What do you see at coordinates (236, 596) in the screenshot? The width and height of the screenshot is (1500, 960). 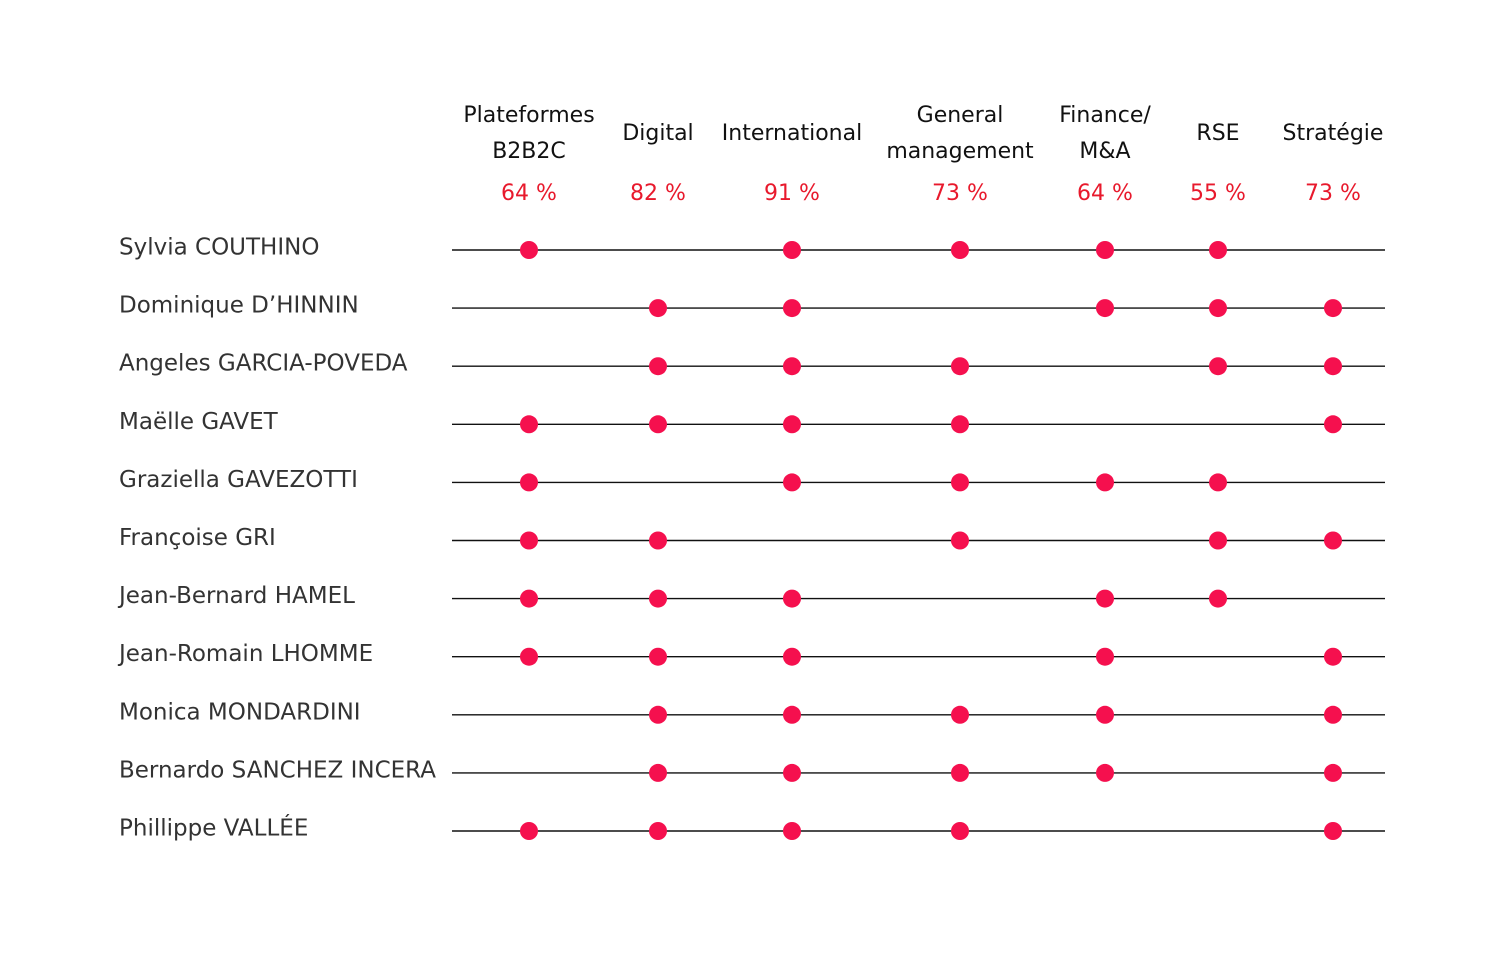 I see `director-name: Jean-Bernard HAMEL` at bounding box center [236, 596].